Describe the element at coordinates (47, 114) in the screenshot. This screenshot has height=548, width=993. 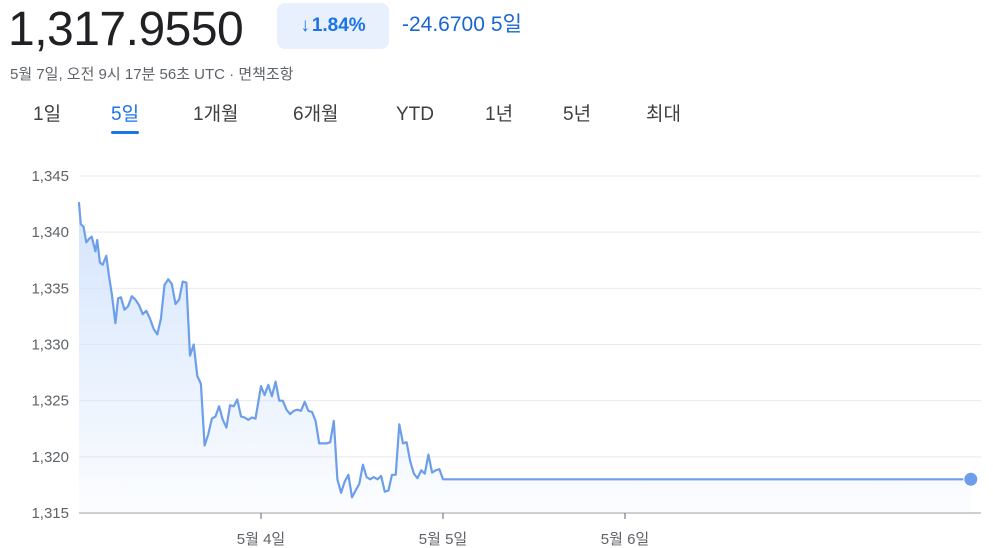
I see `tab-1d: 1일` at that location.